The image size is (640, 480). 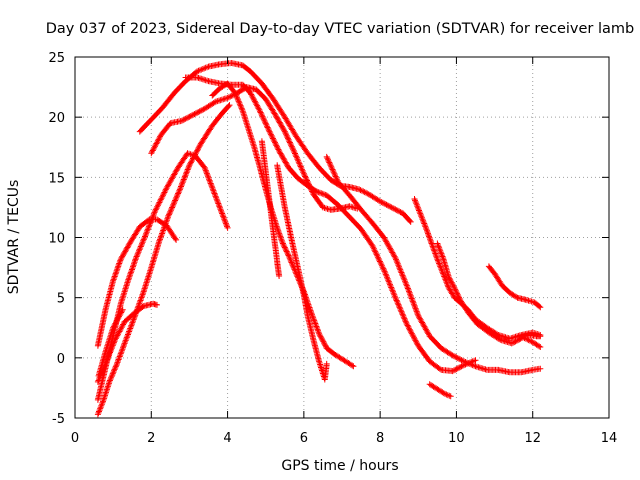 What do you see at coordinates (151, 438) in the screenshot?
I see `x-tick-label: 2` at bounding box center [151, 438].